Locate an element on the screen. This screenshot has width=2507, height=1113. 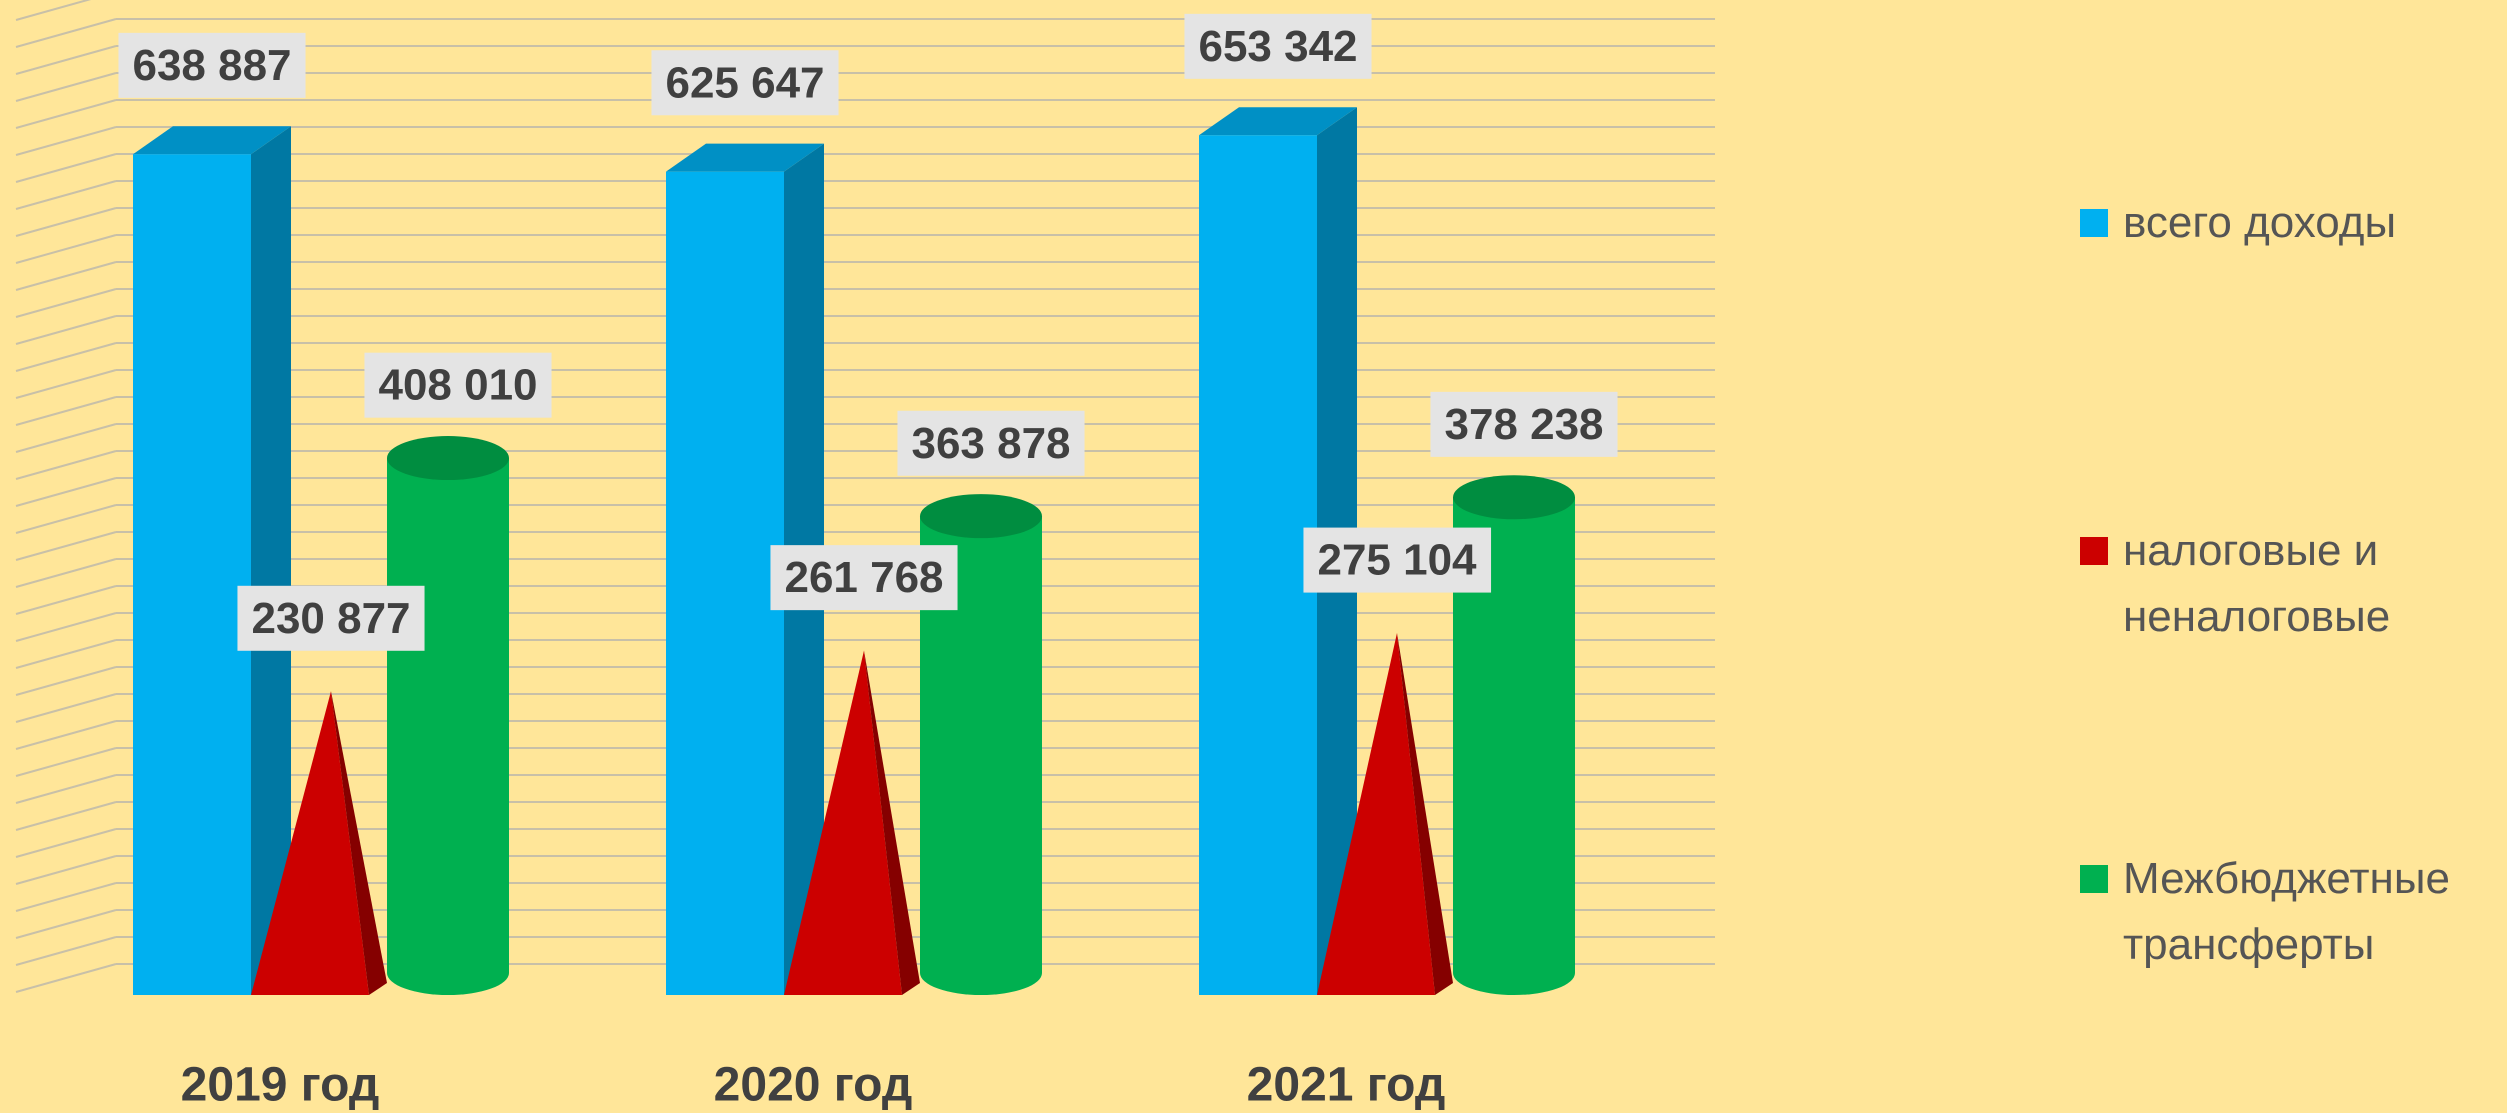
data-label: 363 878 is located at coordinates (991, 443).